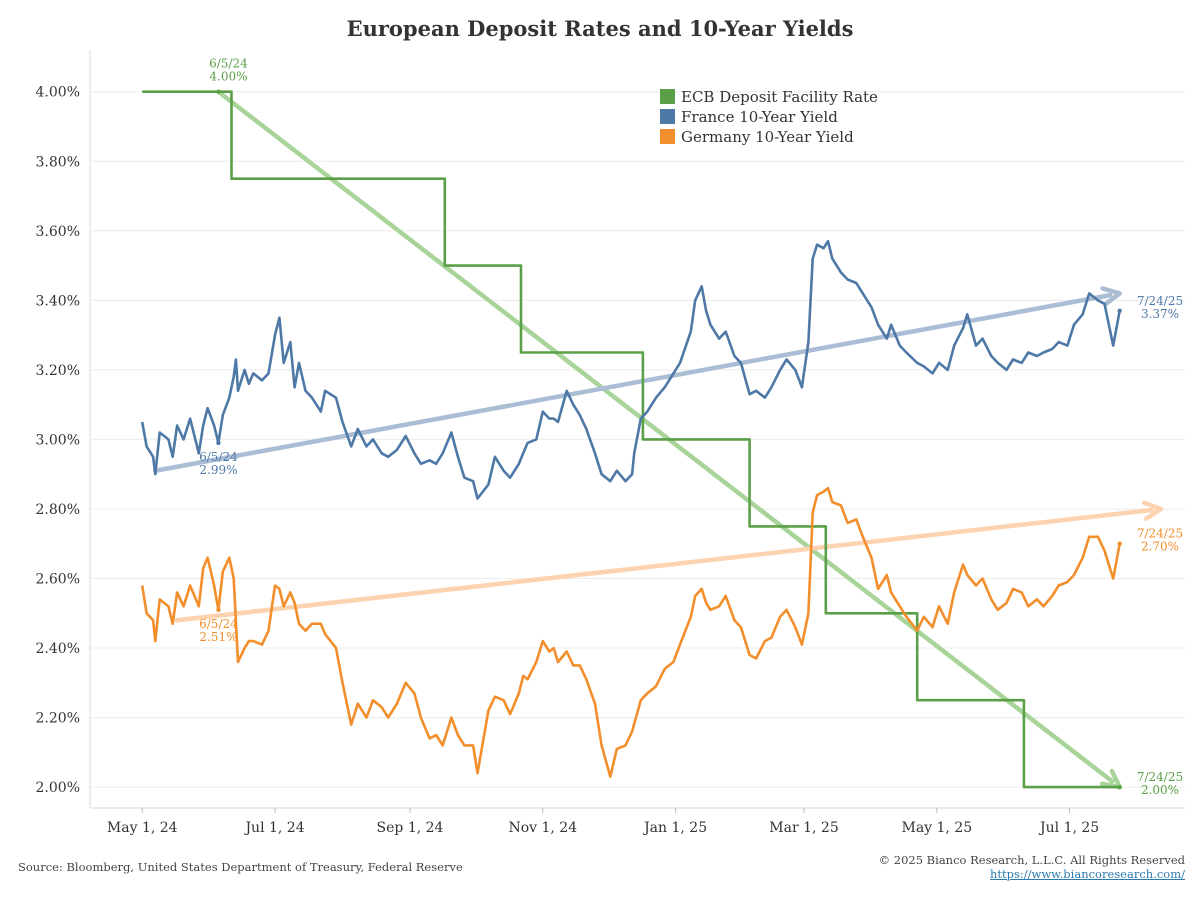  What do you see at coordinates (58, 301) in the screenshot?
I see `y-tick-label: 3.40%` at bounding box center [58, 301].